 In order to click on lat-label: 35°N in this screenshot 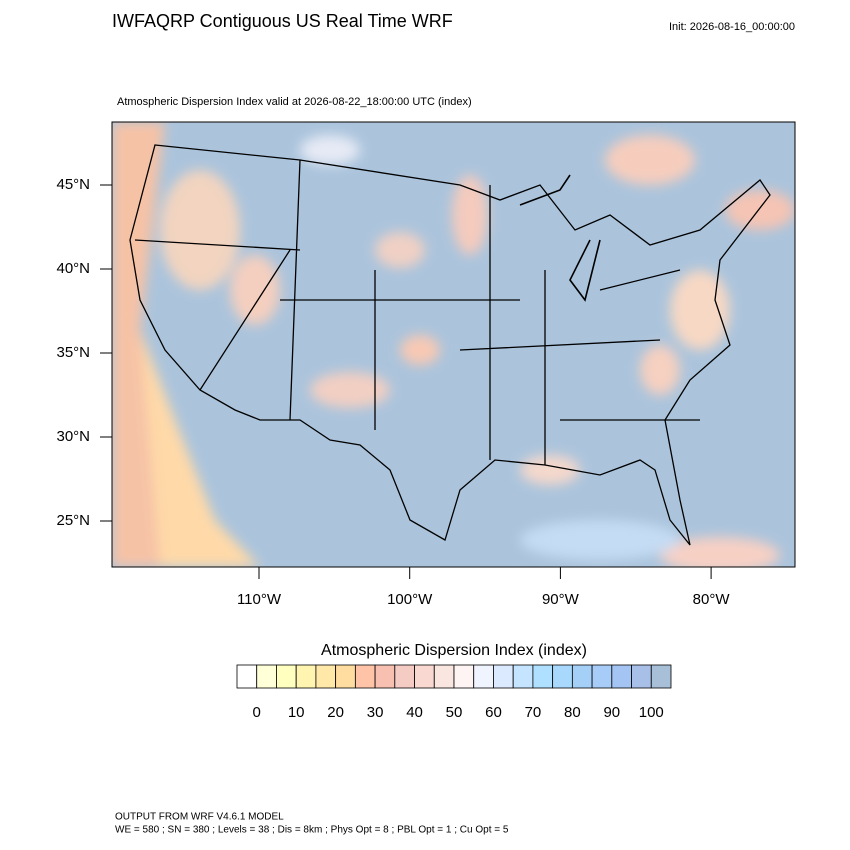, I will do `click(73, 352)`.